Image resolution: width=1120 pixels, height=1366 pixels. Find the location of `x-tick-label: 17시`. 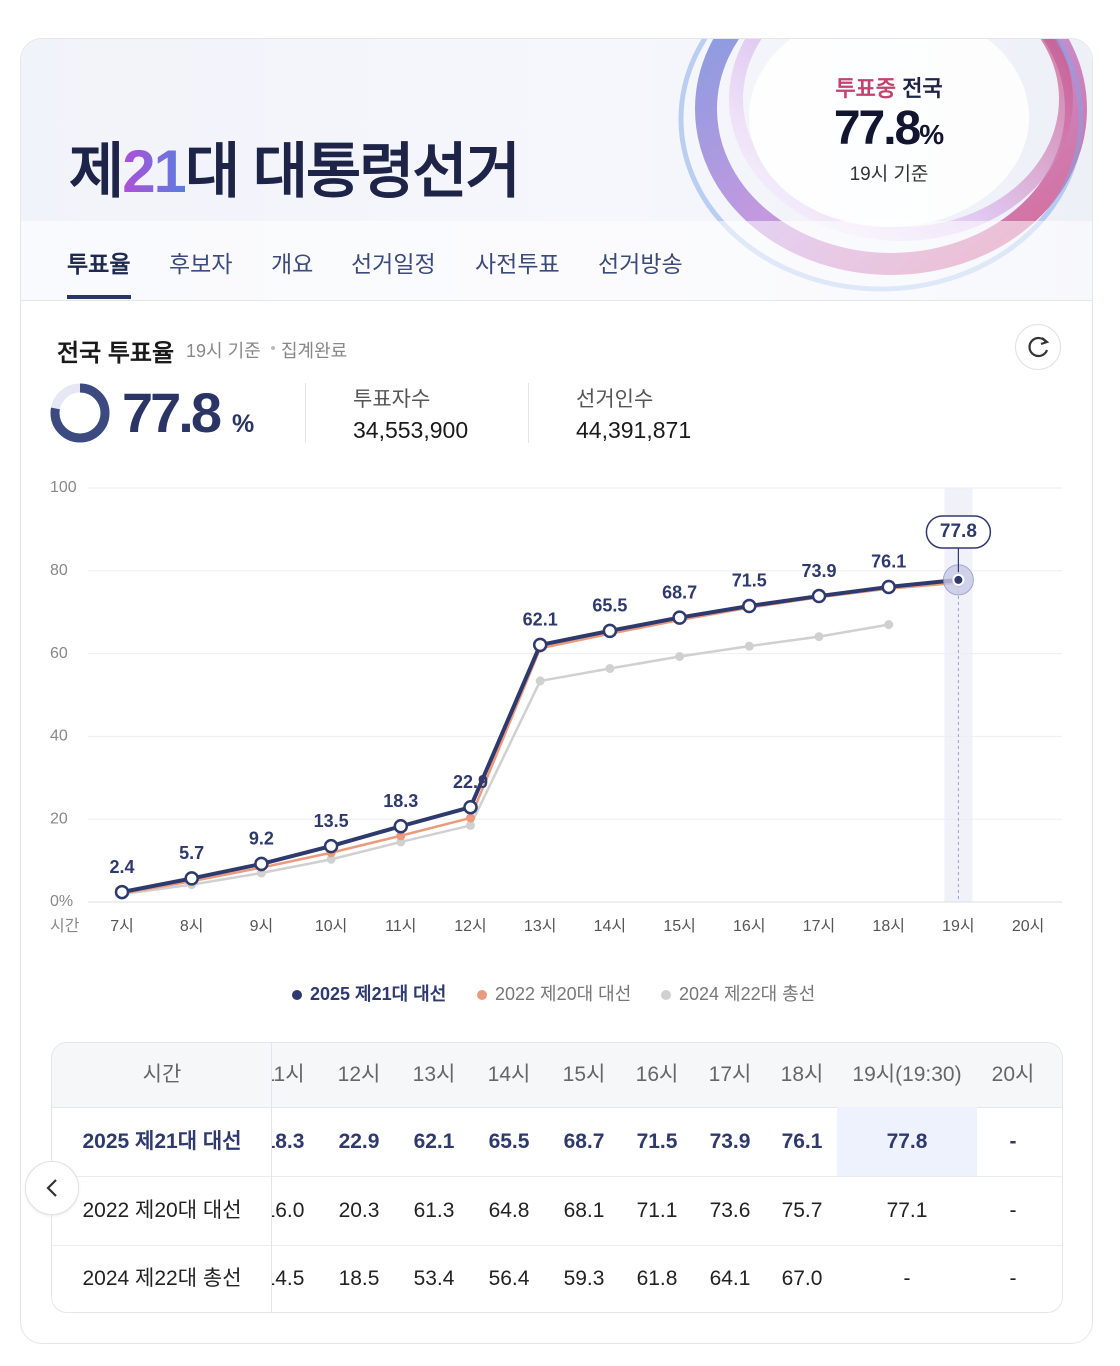

x-tick-label: 17시 is located at coordinates (819, 926).